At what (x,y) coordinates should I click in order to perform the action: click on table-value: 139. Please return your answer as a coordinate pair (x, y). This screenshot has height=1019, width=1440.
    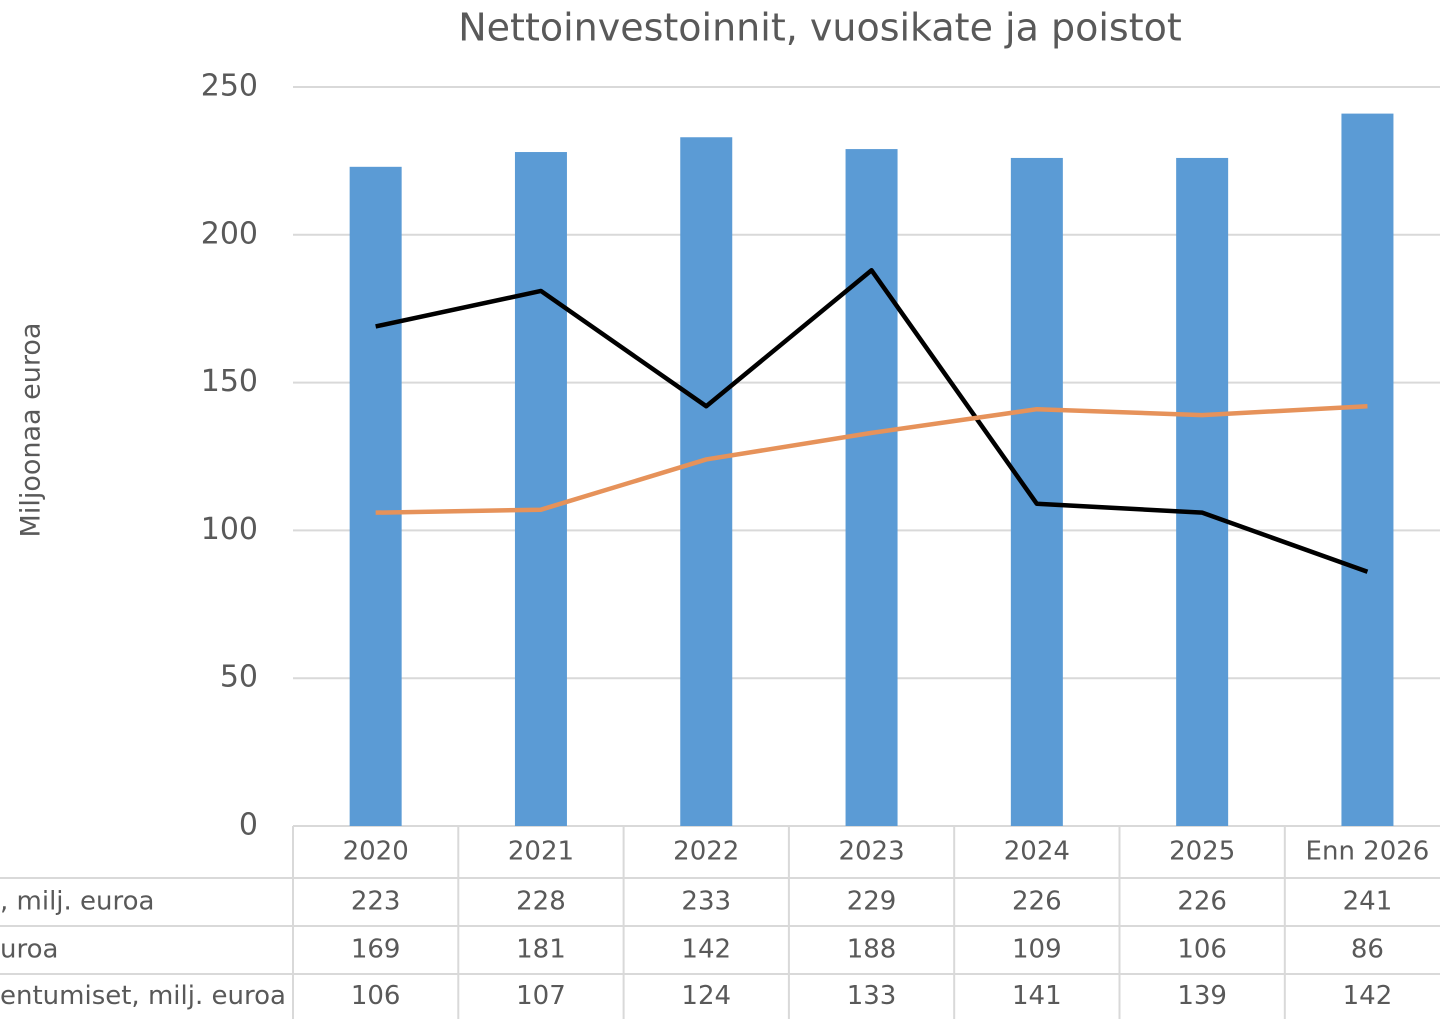
    Looking at the image, I should click on (1202, 996).